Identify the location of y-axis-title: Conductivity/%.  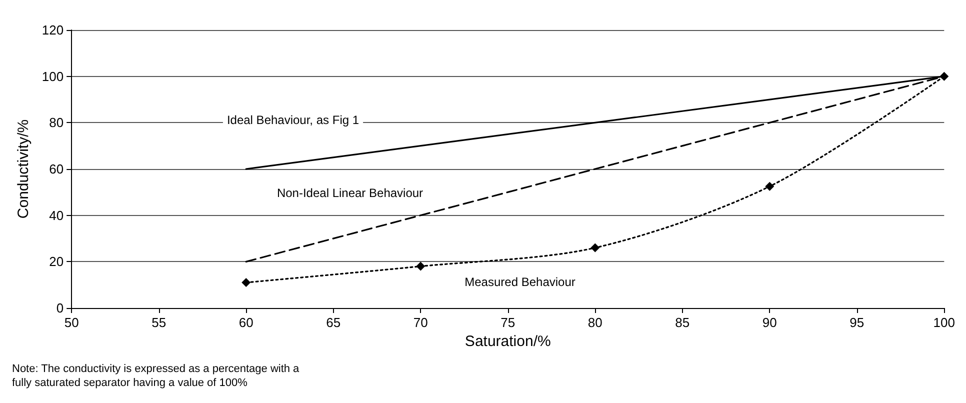
(23, 169).